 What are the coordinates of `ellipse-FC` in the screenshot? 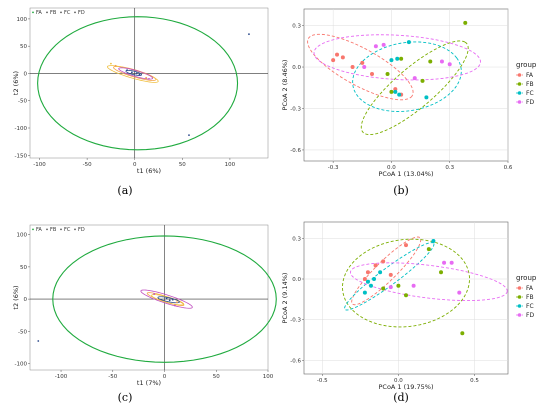 It's located at (407, 76).